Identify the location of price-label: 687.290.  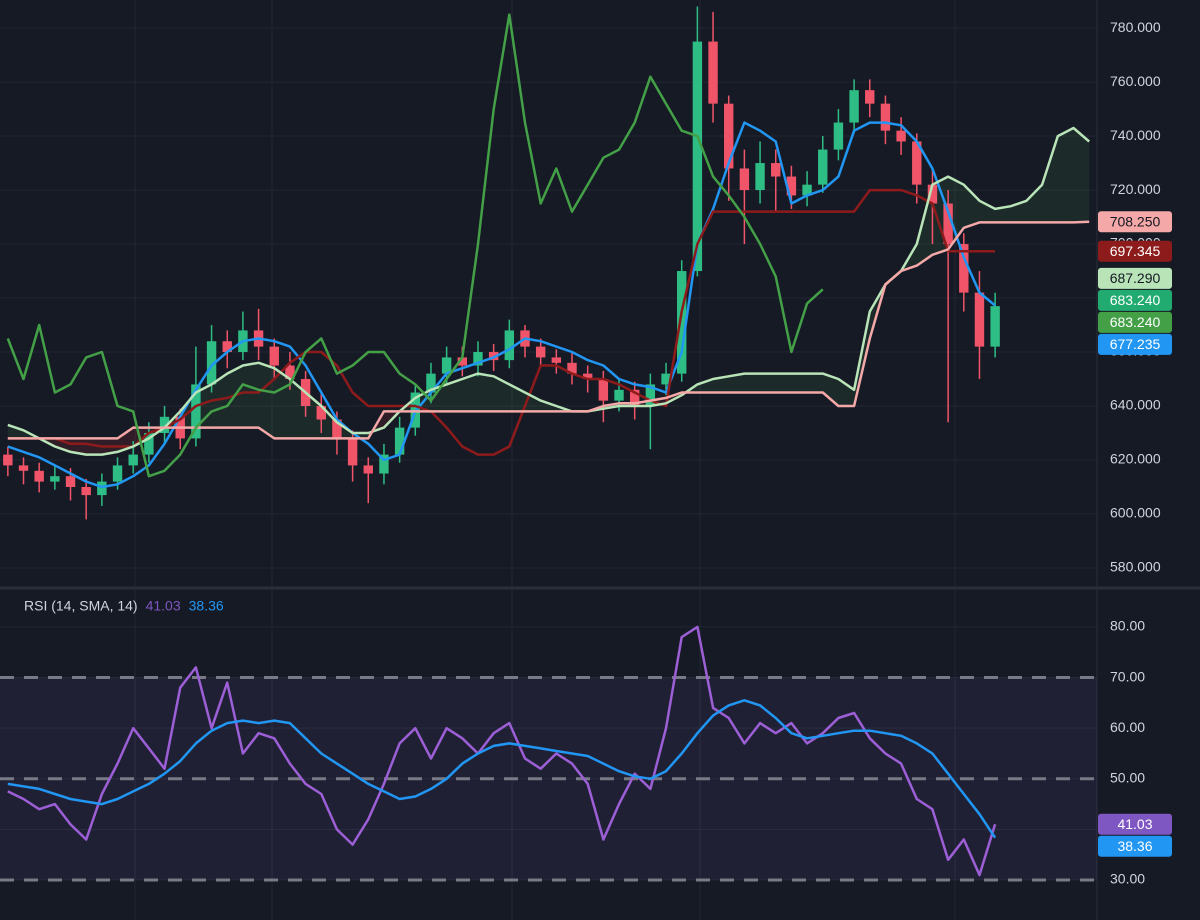
(1135, 278).